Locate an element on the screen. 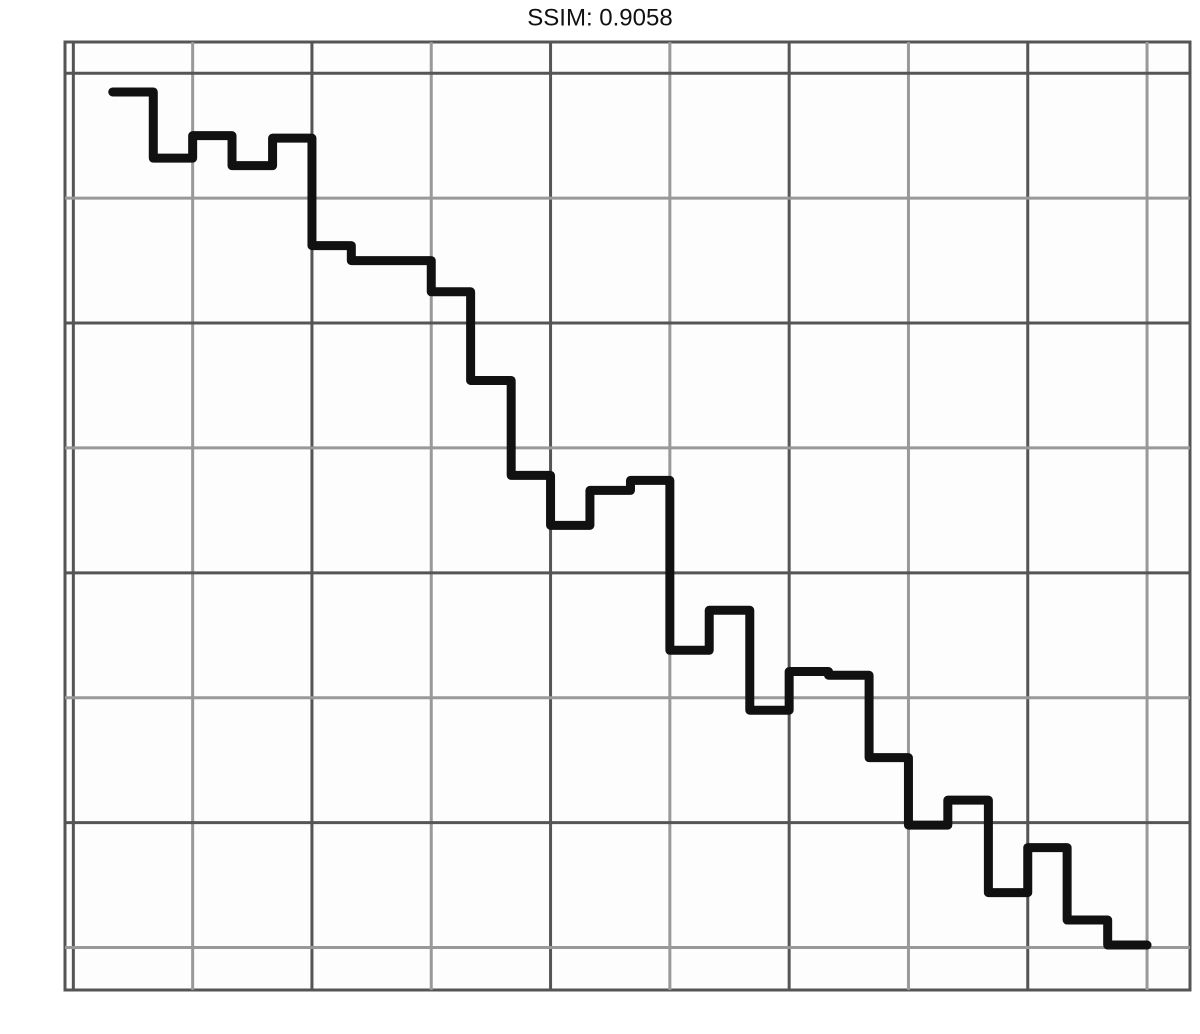 The image size is (1200, 1034). chart-title: SSIM: 0.9058 is located at coordinates (599, 17).